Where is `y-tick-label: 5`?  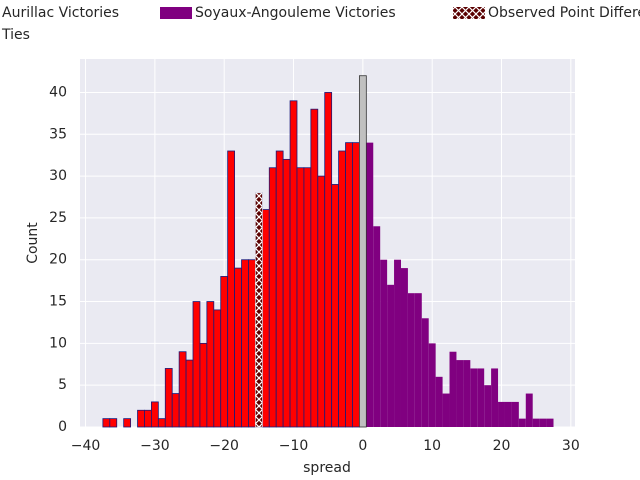
y-tick-label: 5 is located at coordinates (62, 385).